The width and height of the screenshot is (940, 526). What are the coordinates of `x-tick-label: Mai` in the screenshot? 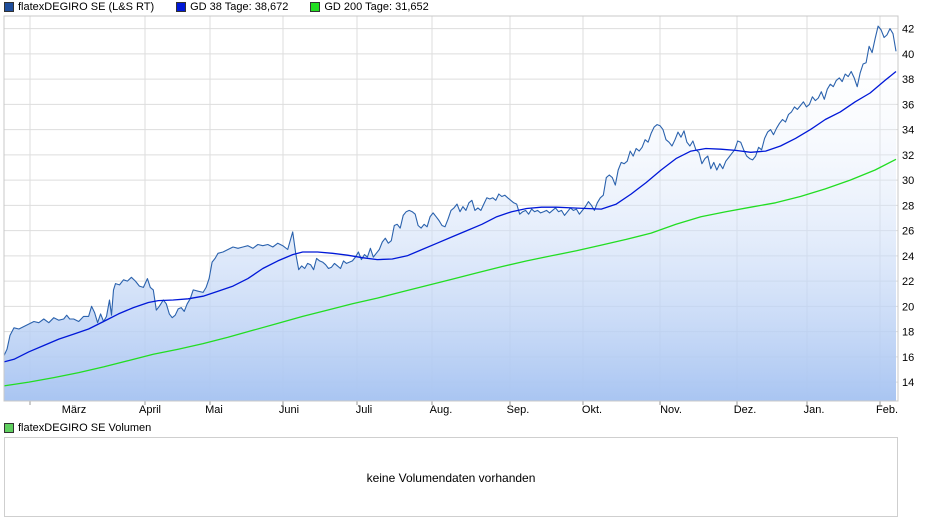 It's located at (214, 410).